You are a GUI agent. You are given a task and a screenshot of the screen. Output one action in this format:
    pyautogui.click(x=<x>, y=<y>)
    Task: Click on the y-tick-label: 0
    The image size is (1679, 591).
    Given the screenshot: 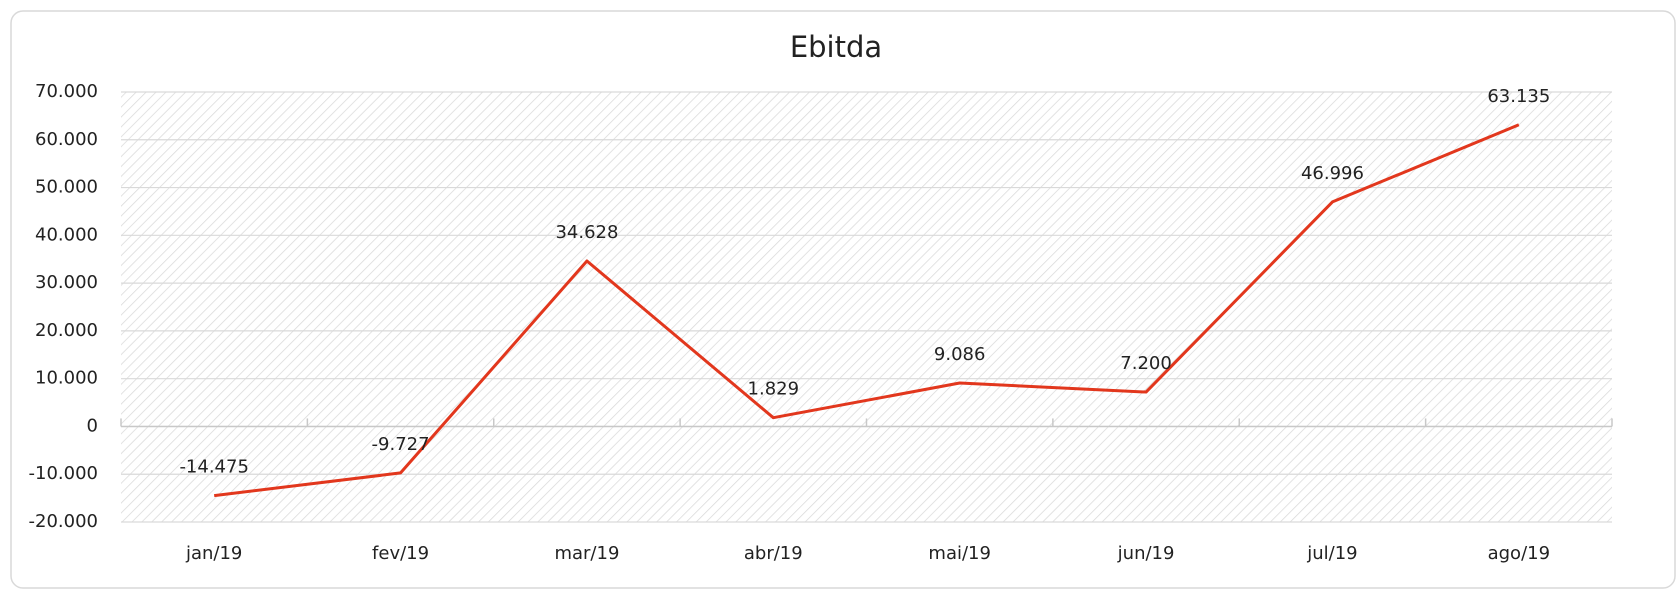 What is the action you would take?
    pyautogui.click(x=92, y=425)
    